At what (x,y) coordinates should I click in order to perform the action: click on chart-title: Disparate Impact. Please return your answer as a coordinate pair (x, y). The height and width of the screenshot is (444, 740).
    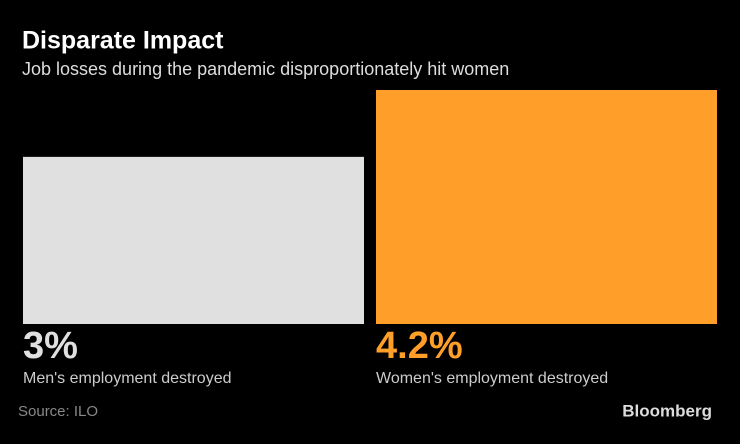
    Looking at the image, I should click on (123, 41).